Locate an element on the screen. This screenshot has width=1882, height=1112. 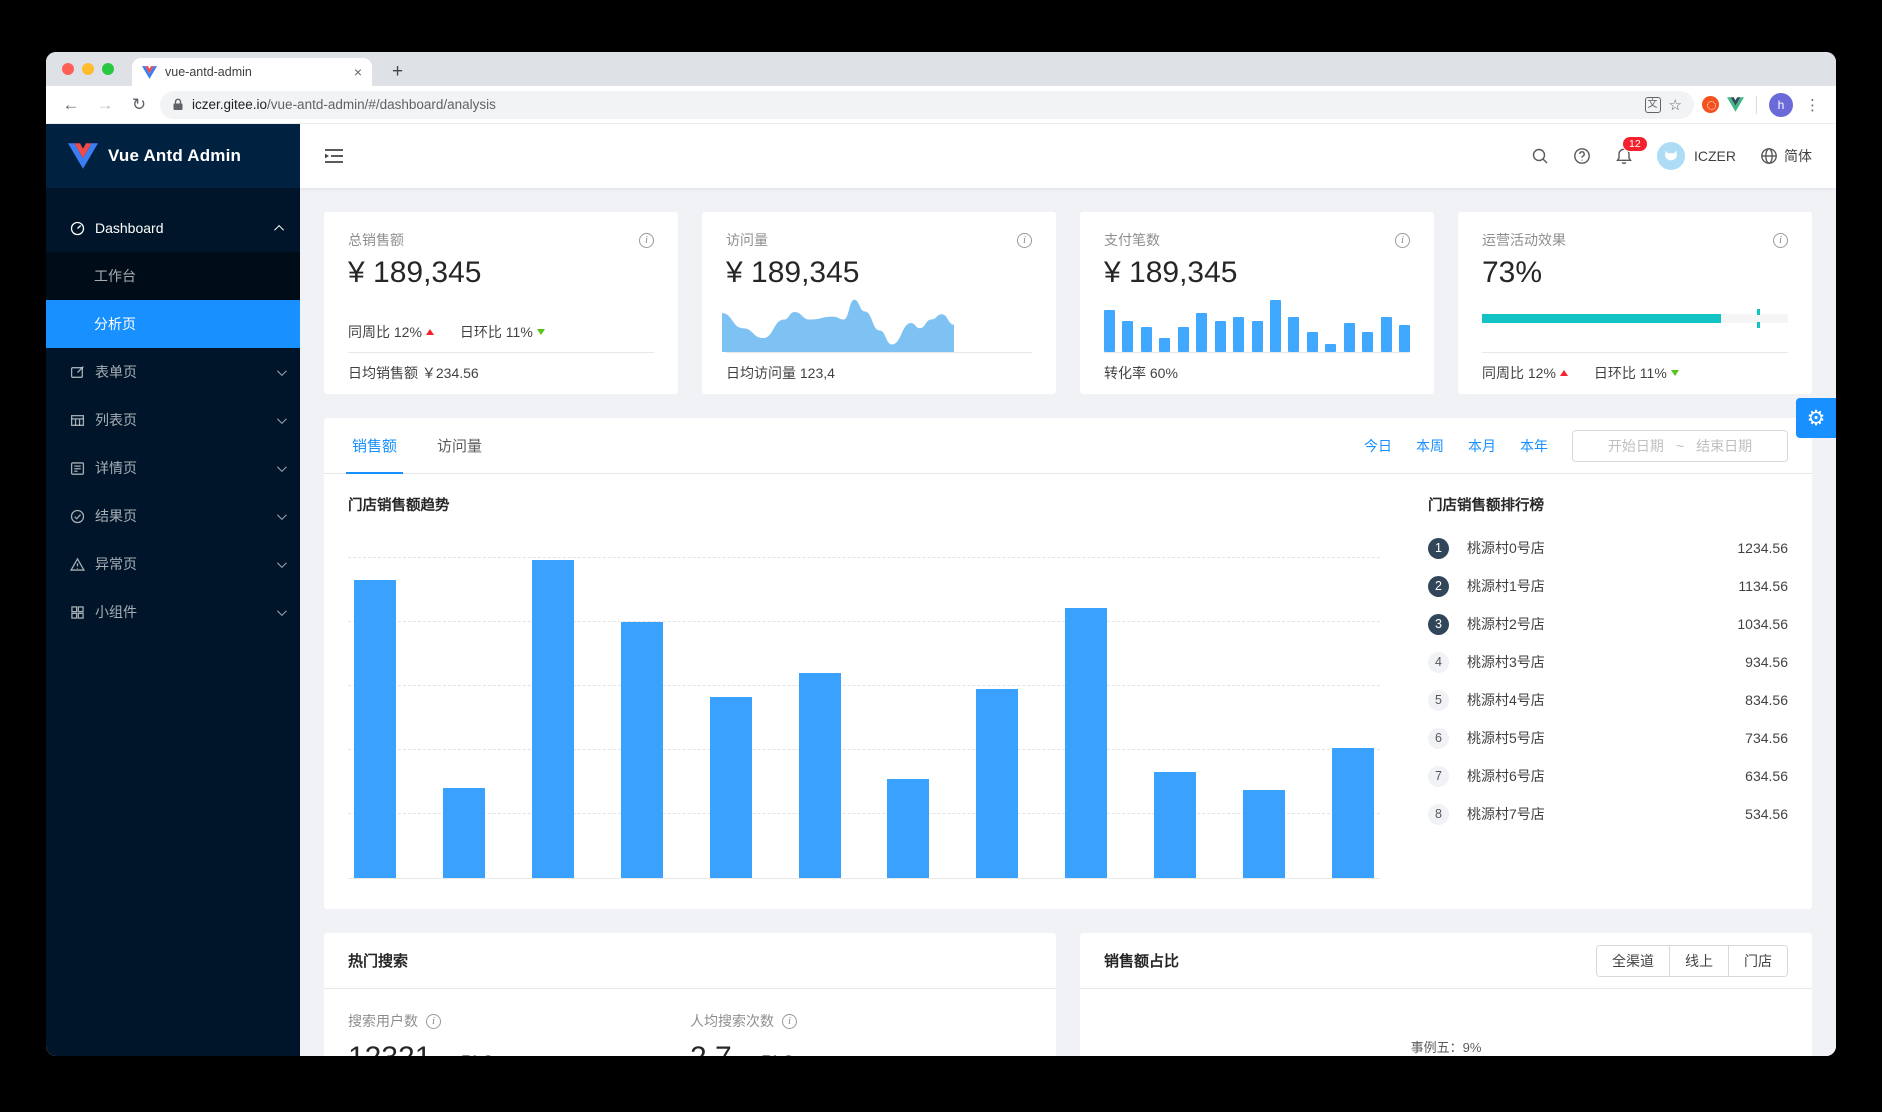
profile-icon is located at coordinates (77, 468).